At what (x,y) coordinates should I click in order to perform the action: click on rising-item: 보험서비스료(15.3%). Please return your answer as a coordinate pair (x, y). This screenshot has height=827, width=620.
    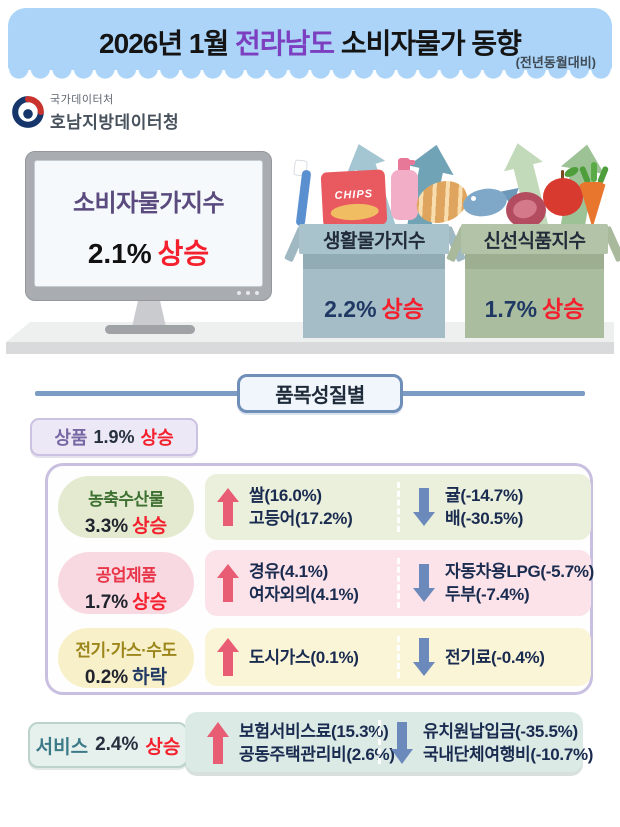
    Looking at the image, I should click on (314, 731).